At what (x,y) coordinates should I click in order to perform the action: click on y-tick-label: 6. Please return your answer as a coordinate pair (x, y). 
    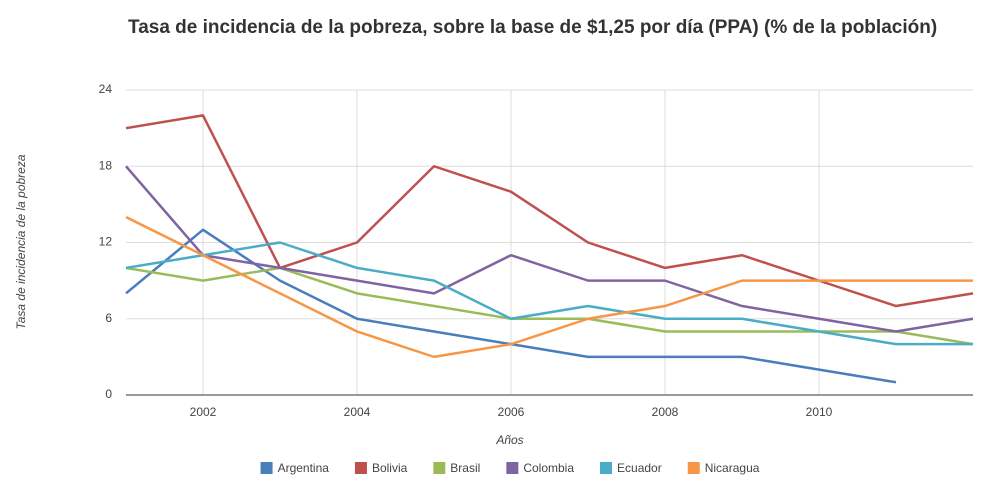
    Looking at the image, I should click on (108, 318).